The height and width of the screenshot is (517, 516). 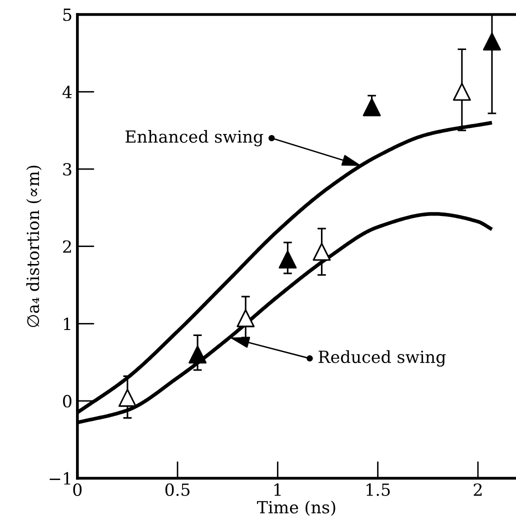 I want to click on x-tick-label: 1, so click(x=277, y=489).